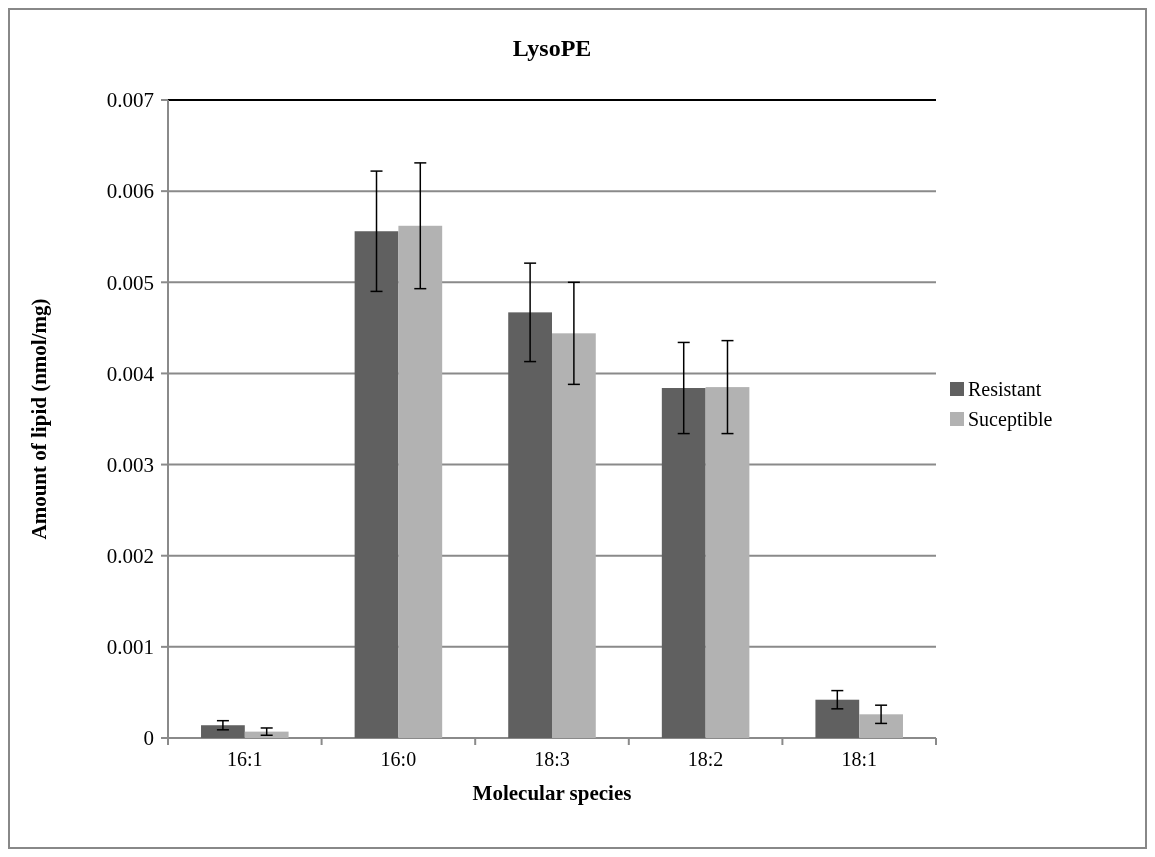  Describe the element at coordinates (859, 759) in the screenshot. I see `x-tick-label: 18:1` at that location.